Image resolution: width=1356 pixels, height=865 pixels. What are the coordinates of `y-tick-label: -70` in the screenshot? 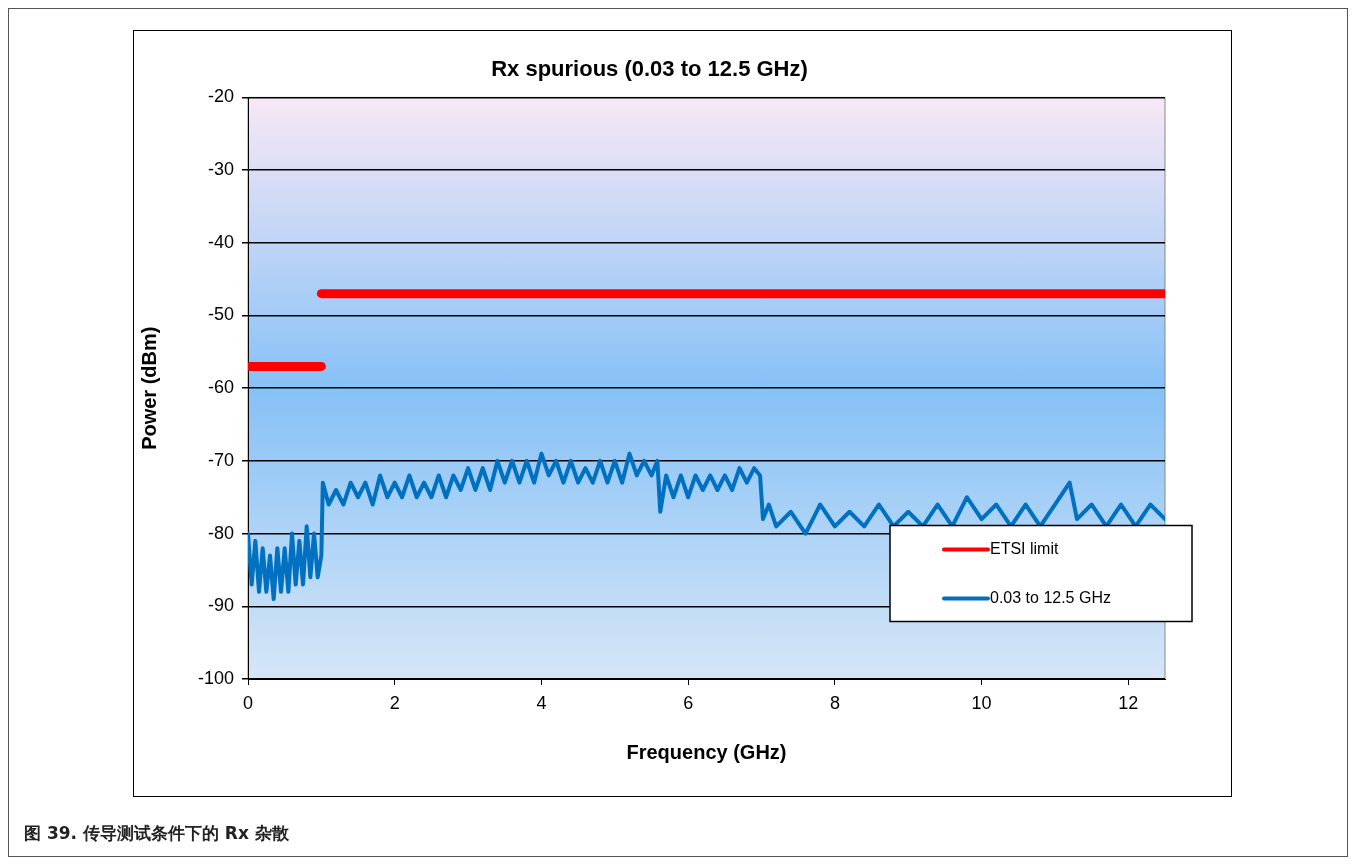 It's located at (220, 459).